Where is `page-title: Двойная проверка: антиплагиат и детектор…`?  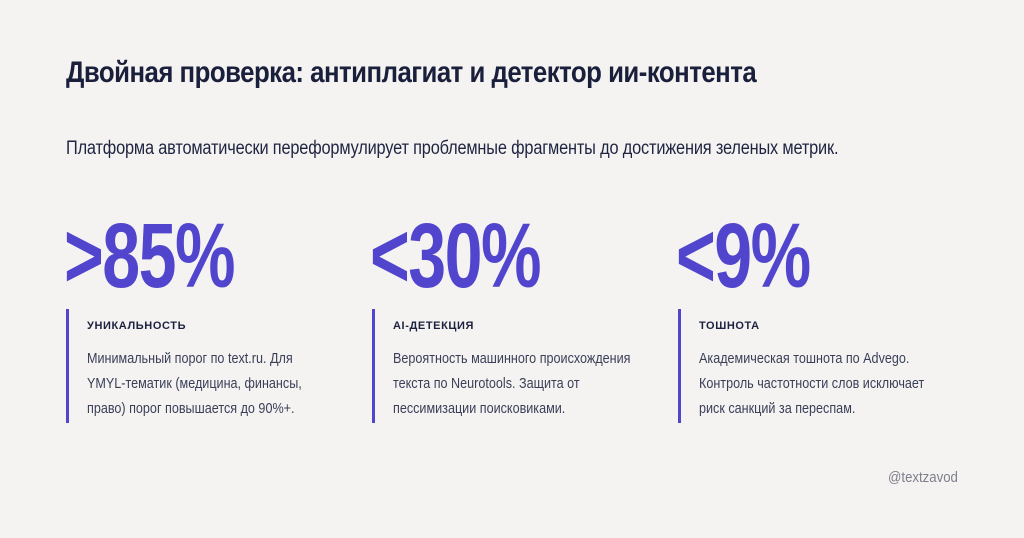 page-title: Двойная проверка: антиплагиат и детектор… is located at coordinates (411, 72).